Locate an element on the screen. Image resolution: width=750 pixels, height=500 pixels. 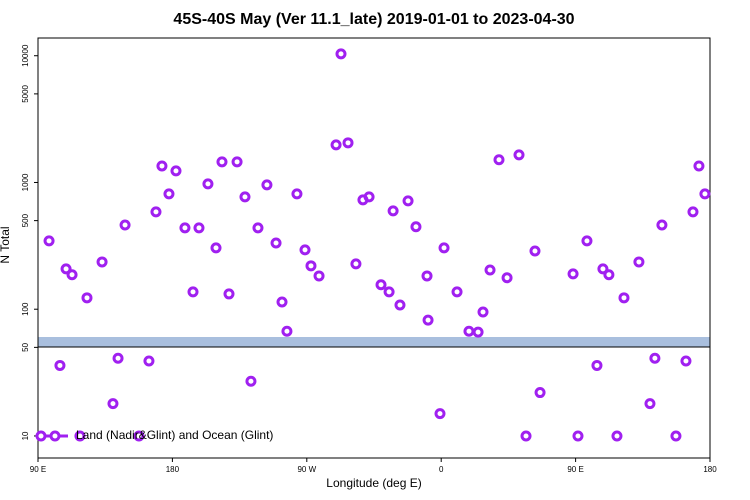
y-tick-label: 5000 is located at coordinates (25, 93).